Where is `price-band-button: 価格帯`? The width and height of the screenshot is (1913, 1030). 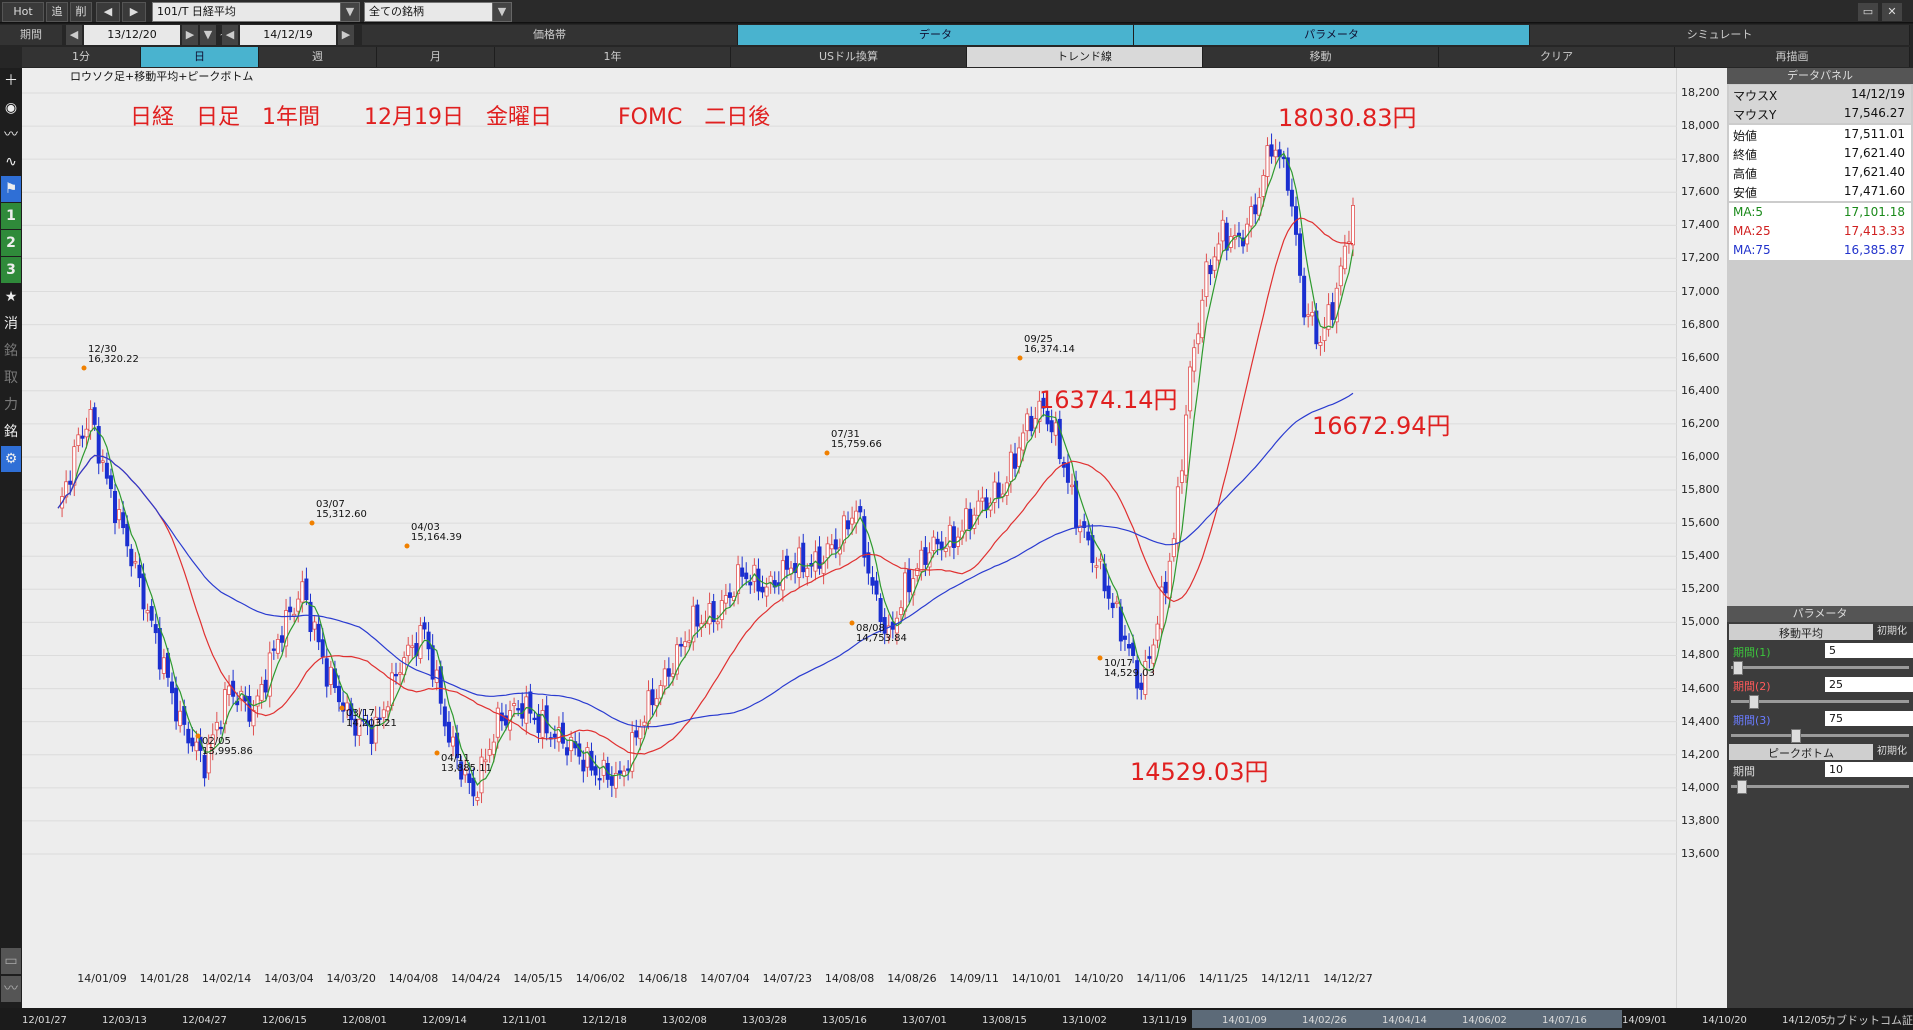 price-band-button: 価格帯 is located at coordinates (550, 35).